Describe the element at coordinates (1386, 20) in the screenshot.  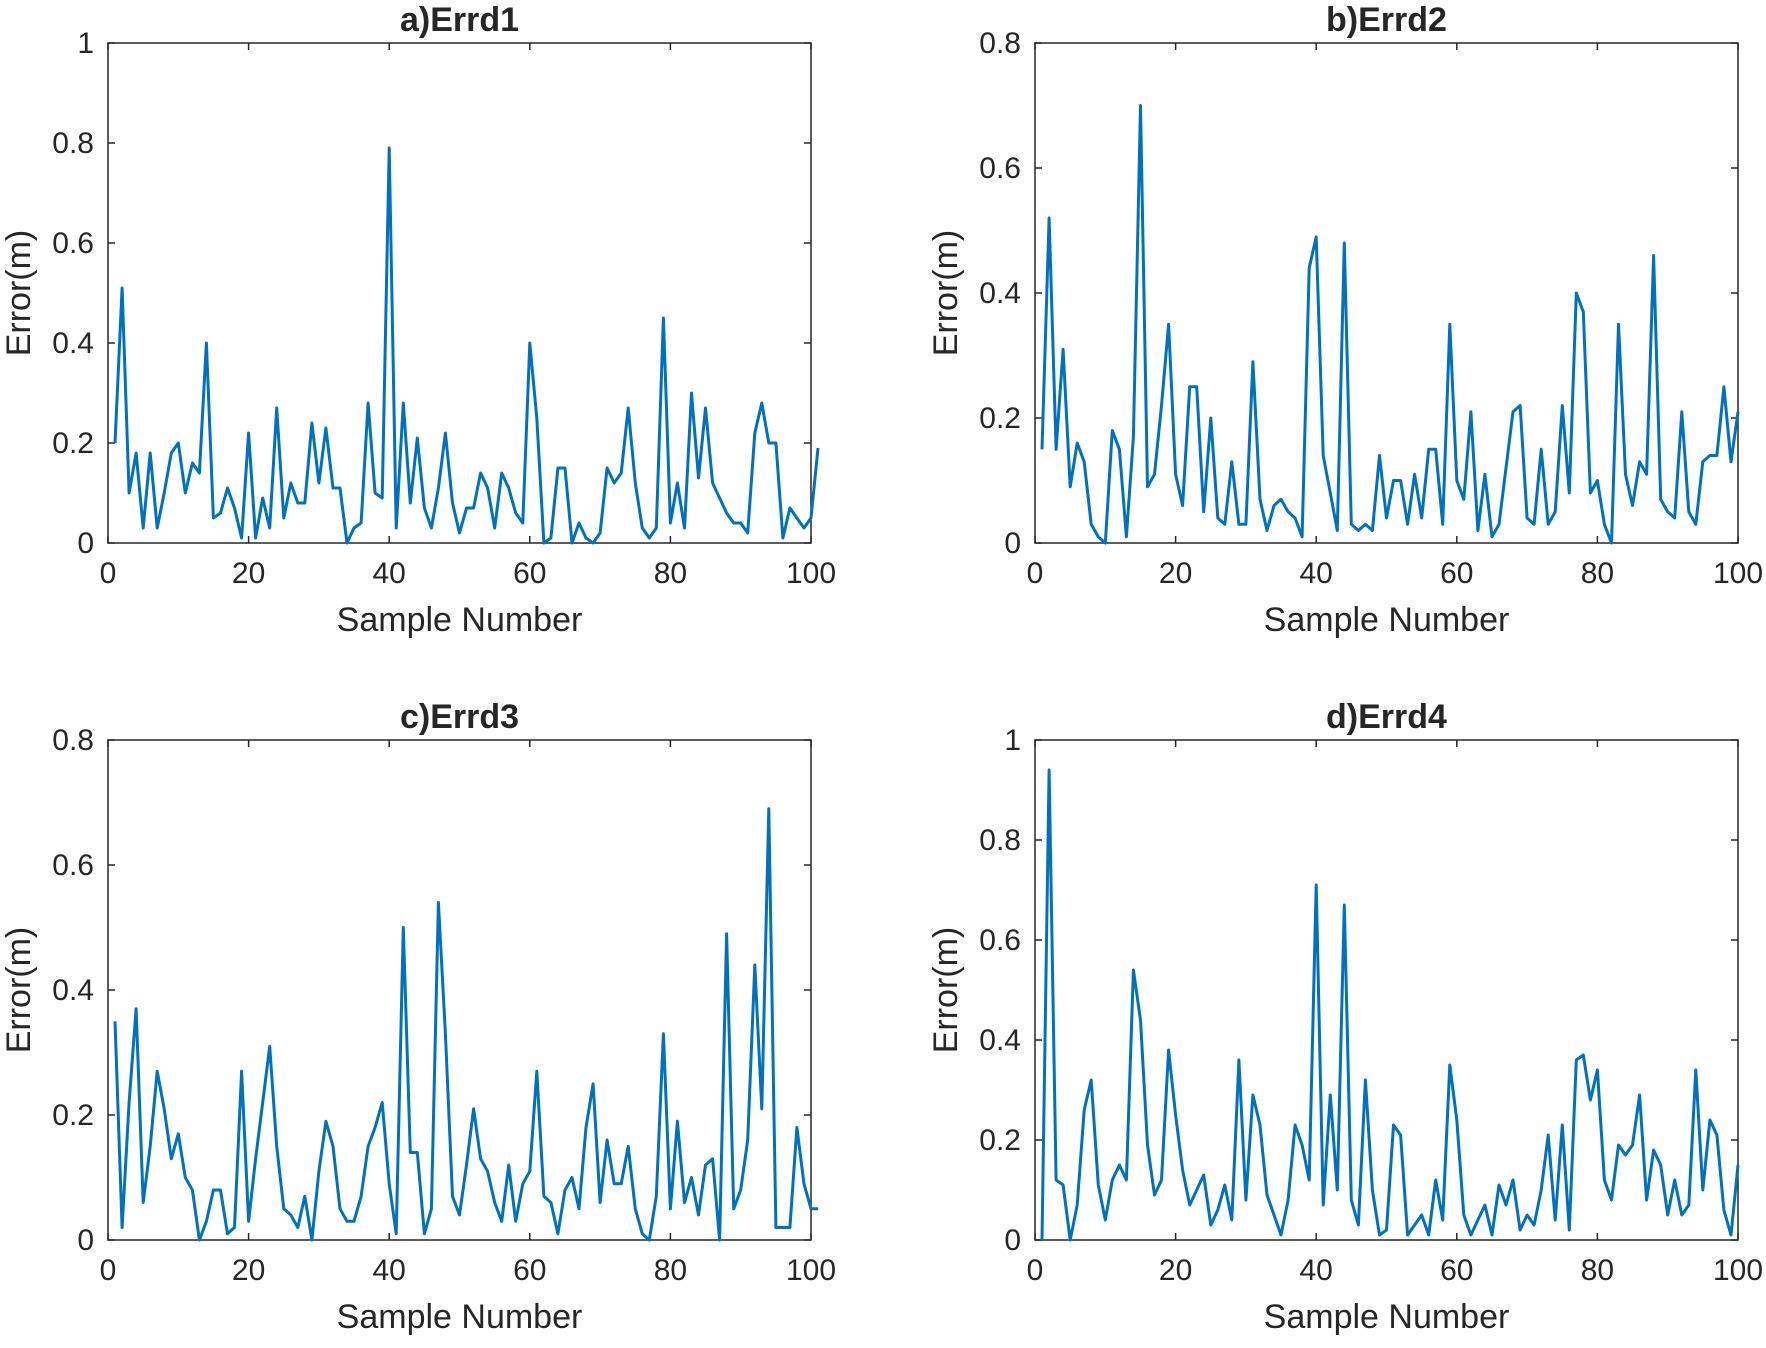
I see `chart-title: b)Errd2` at that location.